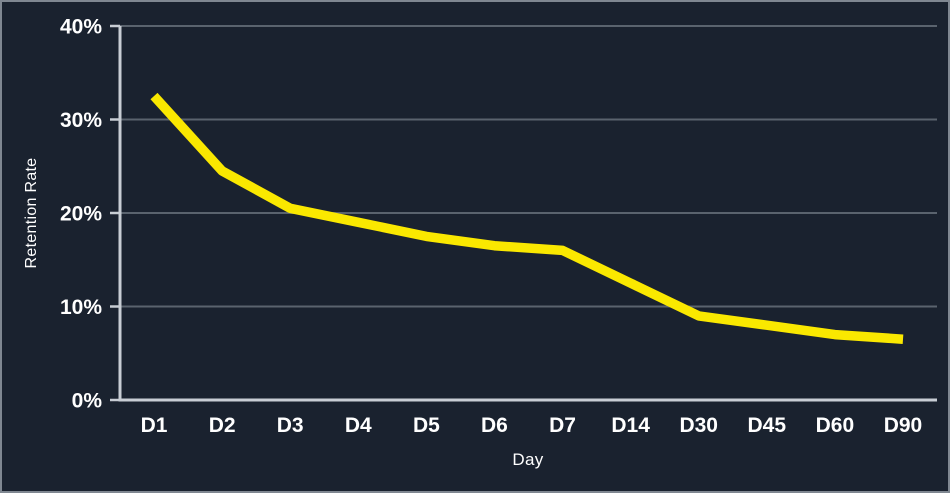 This screenshot has height=493, width=950. I want to click on x-tick-label: D60, so click(835, 425).